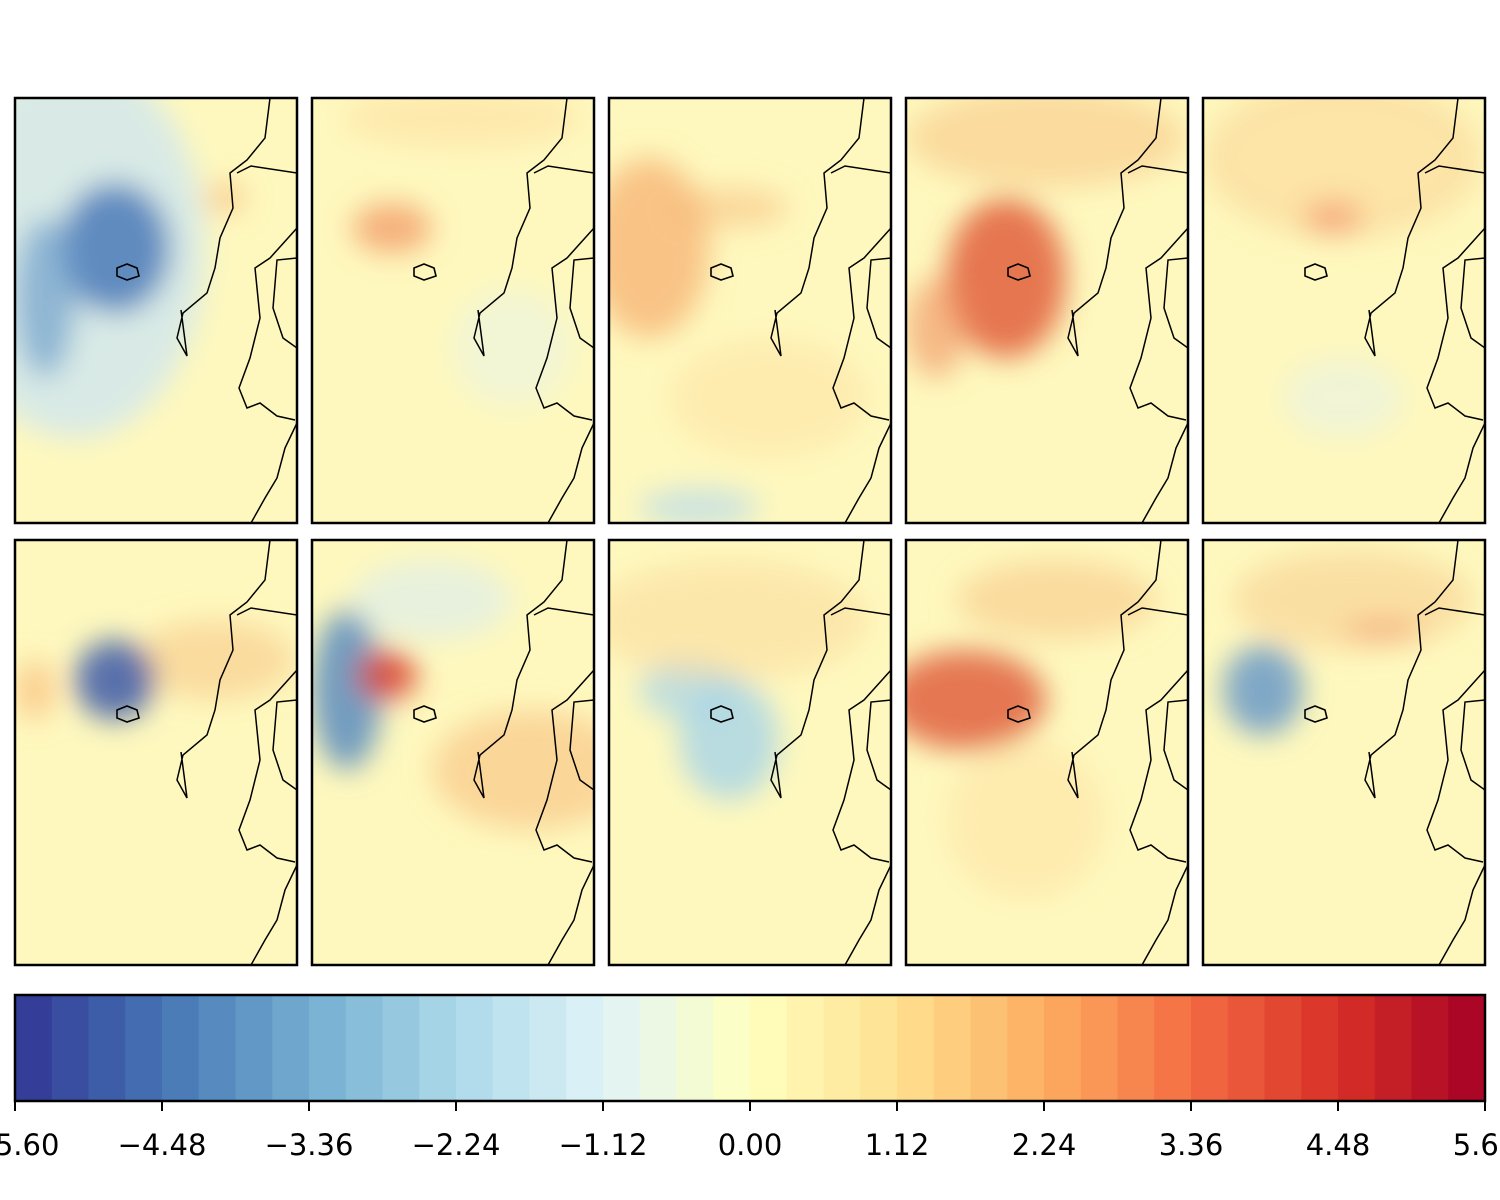  Describe the element at coordinates (897, 1145) in the screenshot. I see `colorbar-tick-label: 1.12` at that location.